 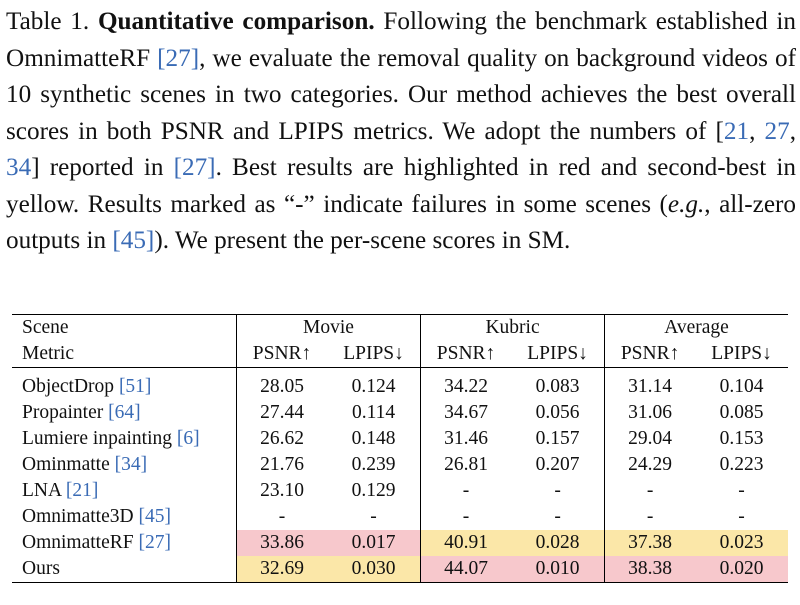 What do you see at coordinates (374, 569) in the screenshot?
I see `table-cell: 0.030` at bounding box center [374, 569].